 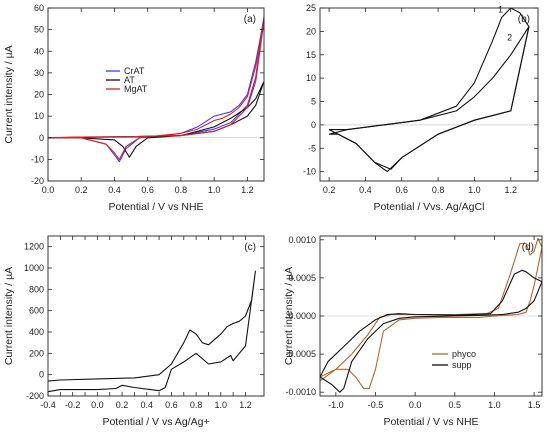 I want to click on panel-tag: (c), so click(x=250, y=247).